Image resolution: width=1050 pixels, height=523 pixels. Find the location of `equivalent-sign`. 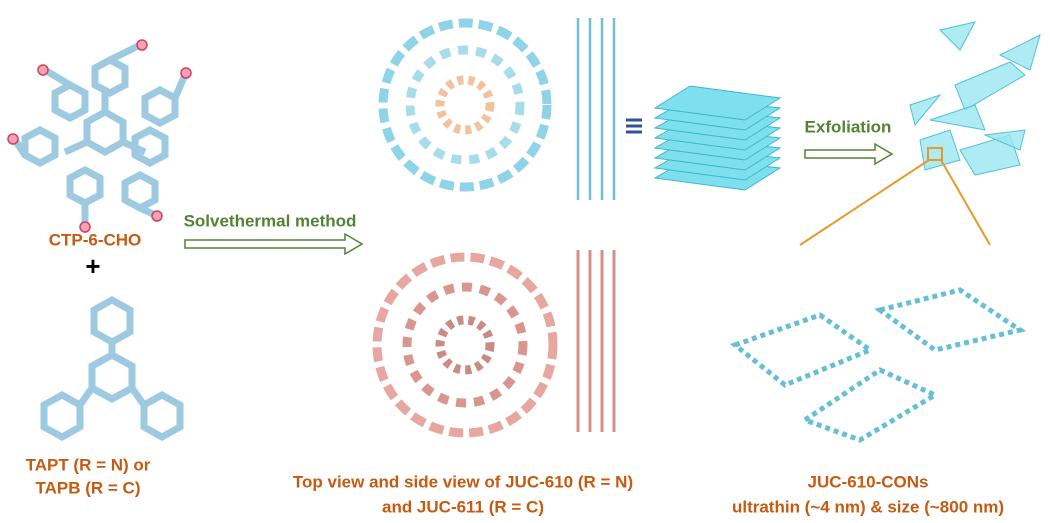

equivalent-sign is located at coordinates (634, 126).